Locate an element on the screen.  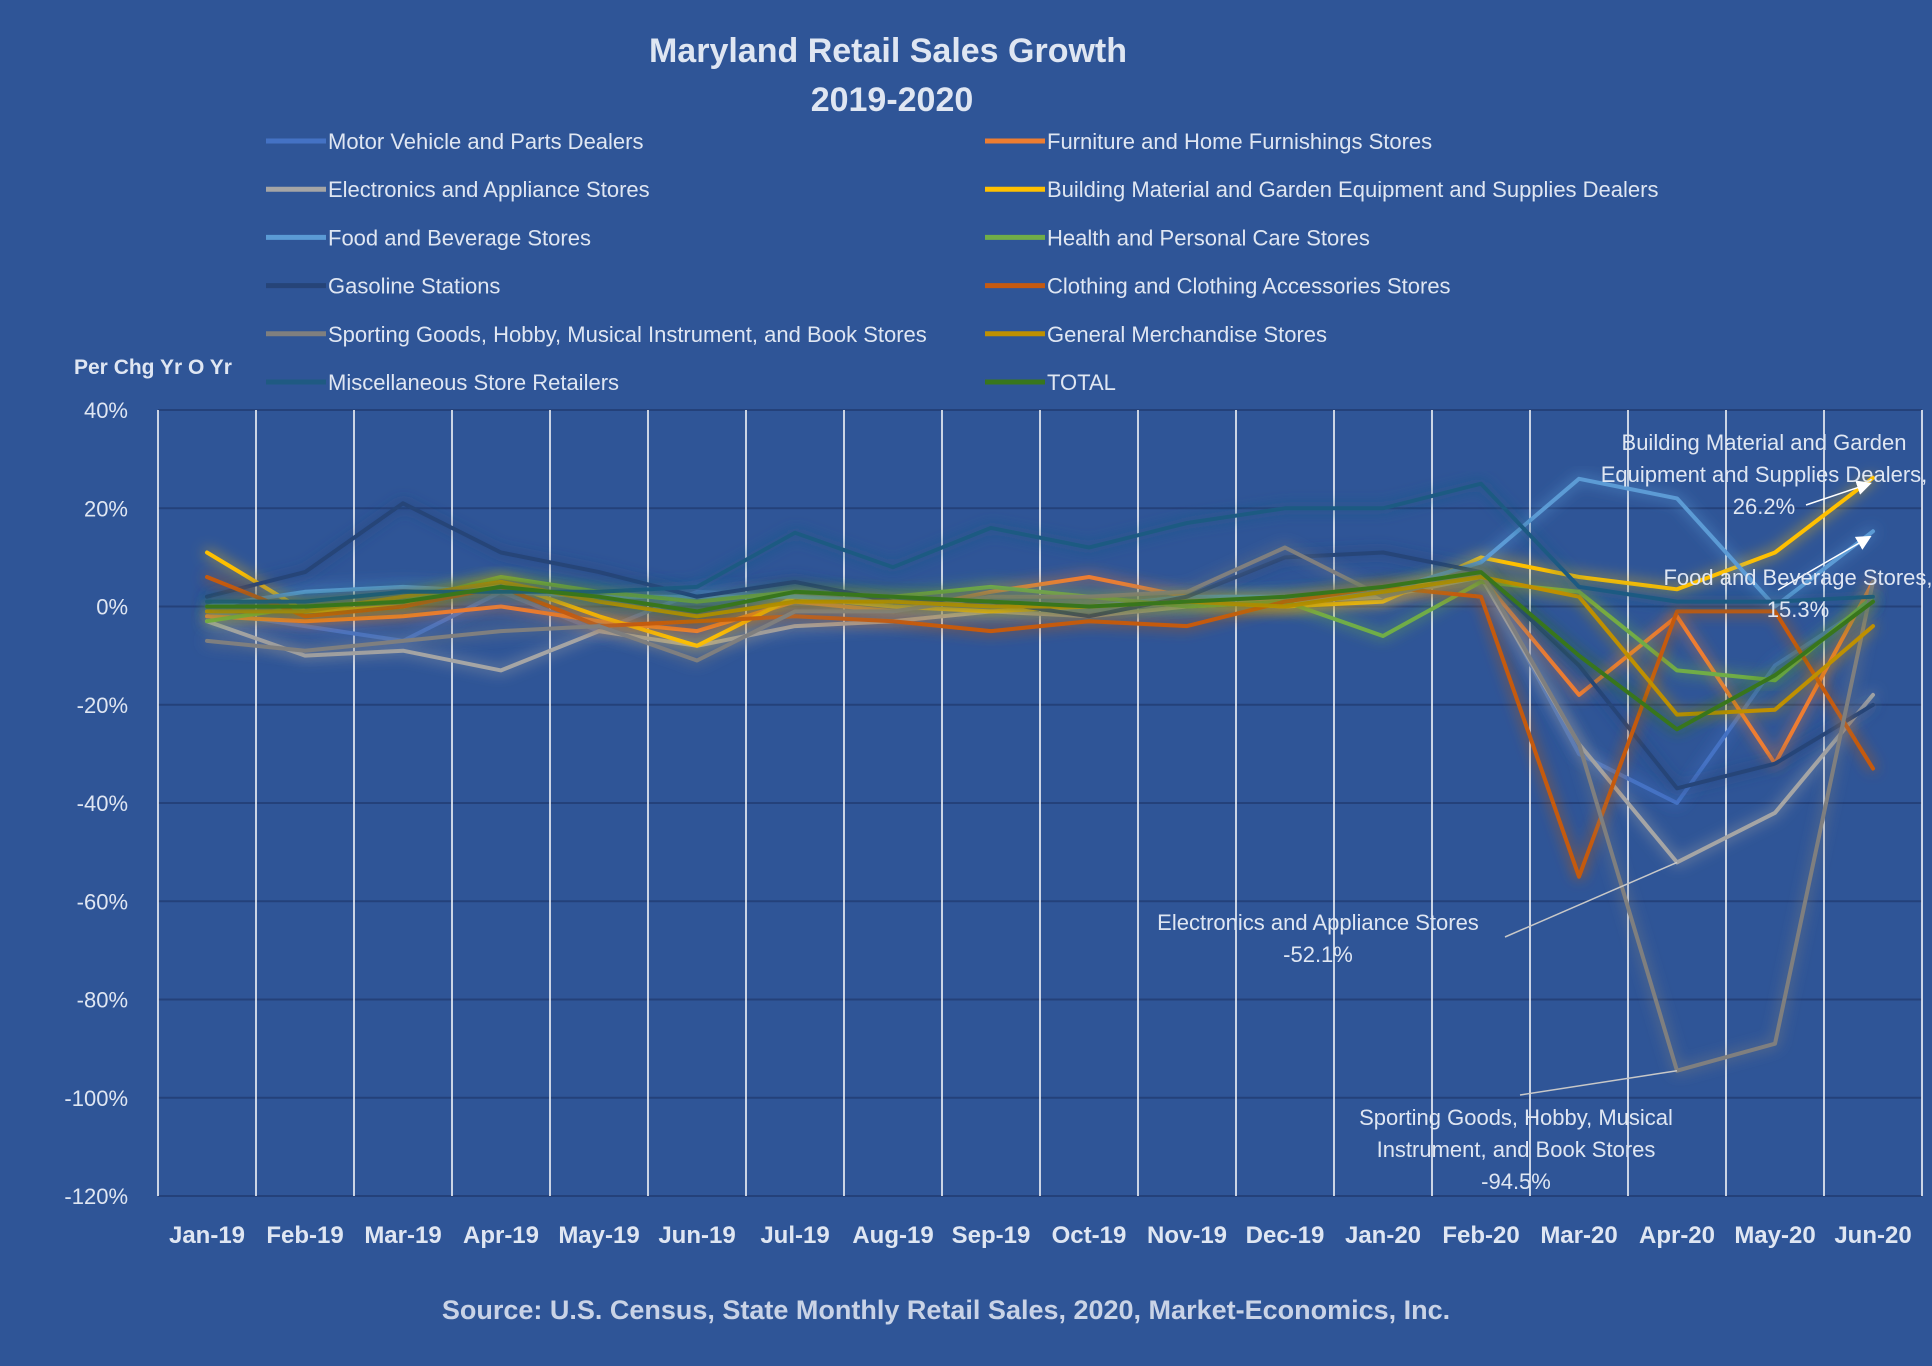
x-tick-label: Jun-20 is located at coordinates (1872, 1235).